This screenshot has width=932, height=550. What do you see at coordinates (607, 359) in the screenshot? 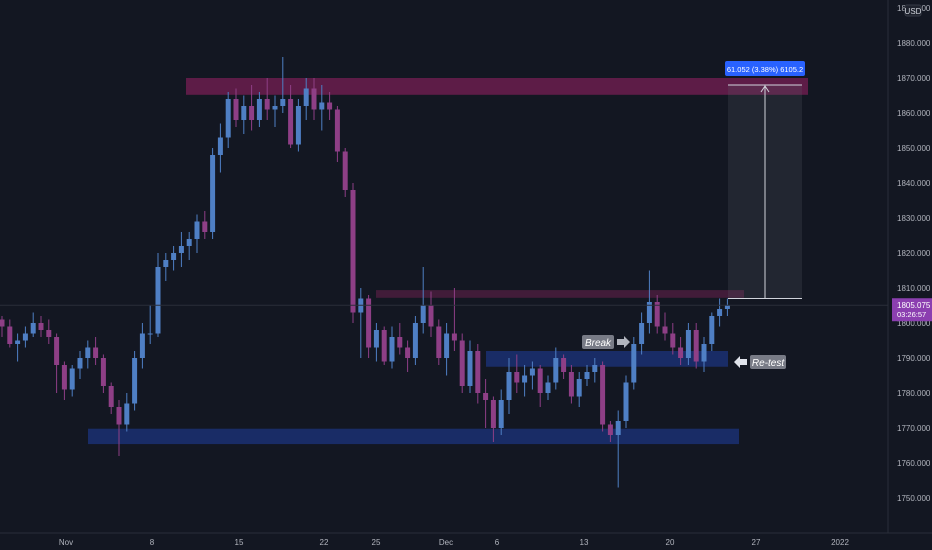
I see `break-retest-zone` at bounding box center [607, 359].